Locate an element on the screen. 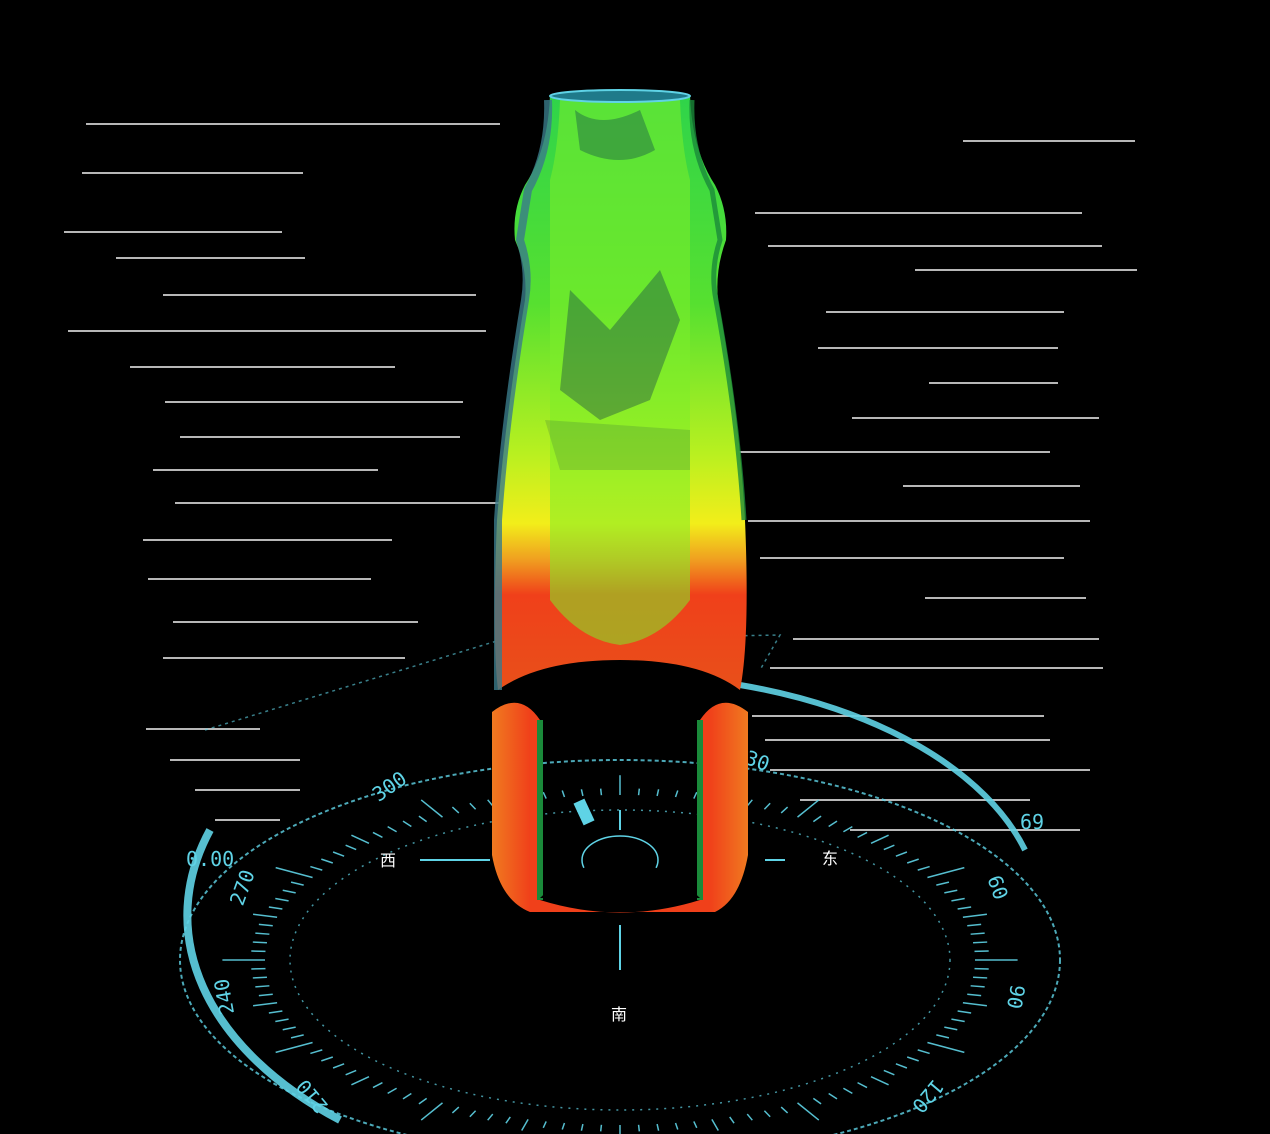  readout-right: 69 is located at coordinates (1032, 822).